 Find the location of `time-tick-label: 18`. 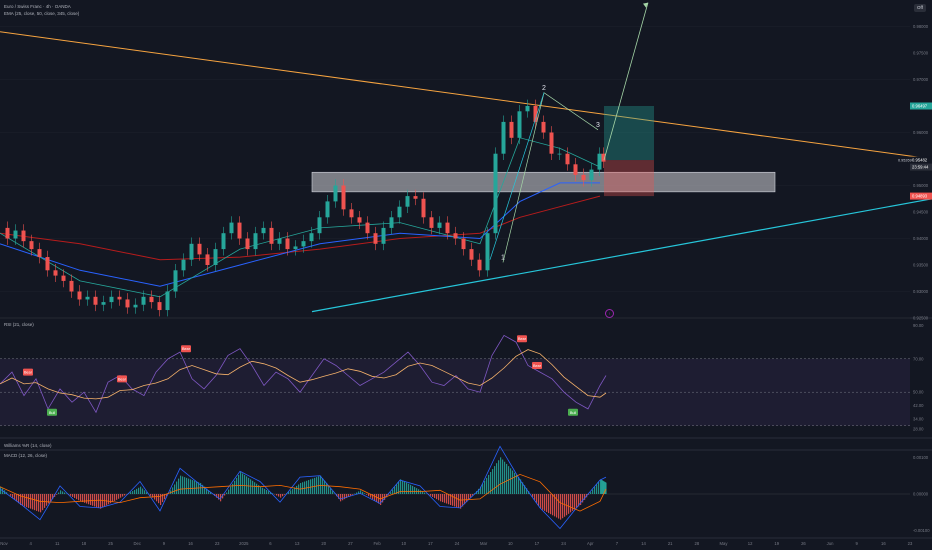

time-tick-label: 18 is located at coordinates (84, 543).